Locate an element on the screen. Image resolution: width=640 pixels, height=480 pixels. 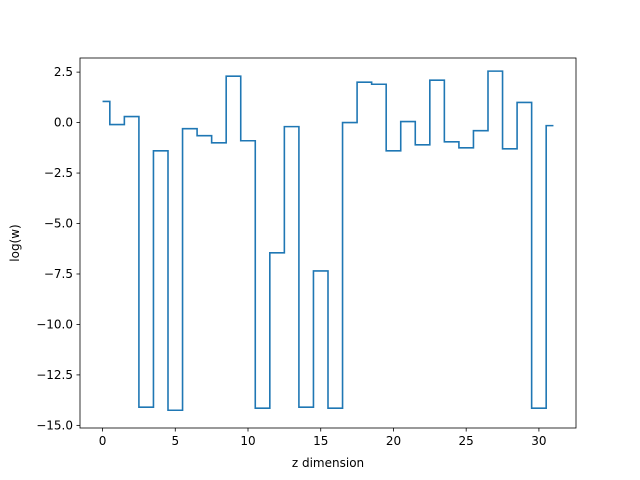
x-tick-label: 30 is located at coordinates (538, 441).